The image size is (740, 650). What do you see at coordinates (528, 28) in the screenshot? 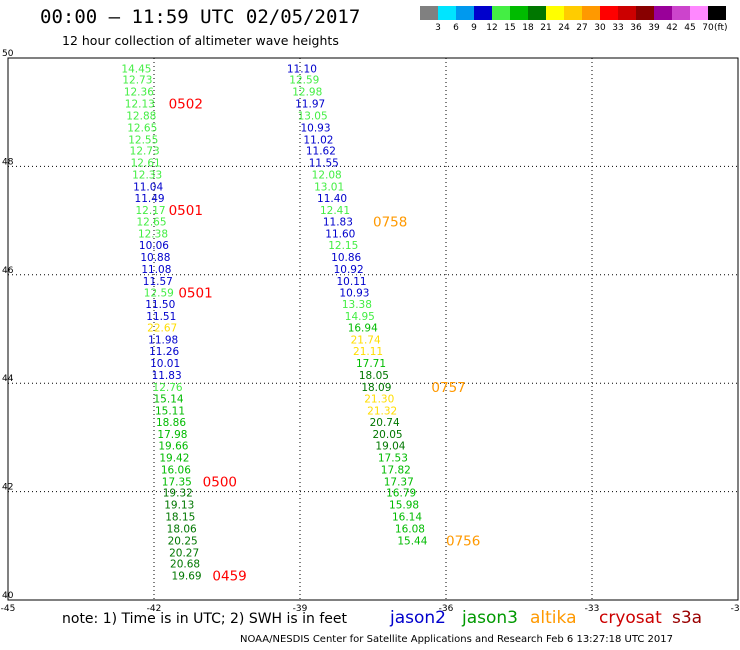
I see `scale-label: 18` at bounding box center [528, 28].